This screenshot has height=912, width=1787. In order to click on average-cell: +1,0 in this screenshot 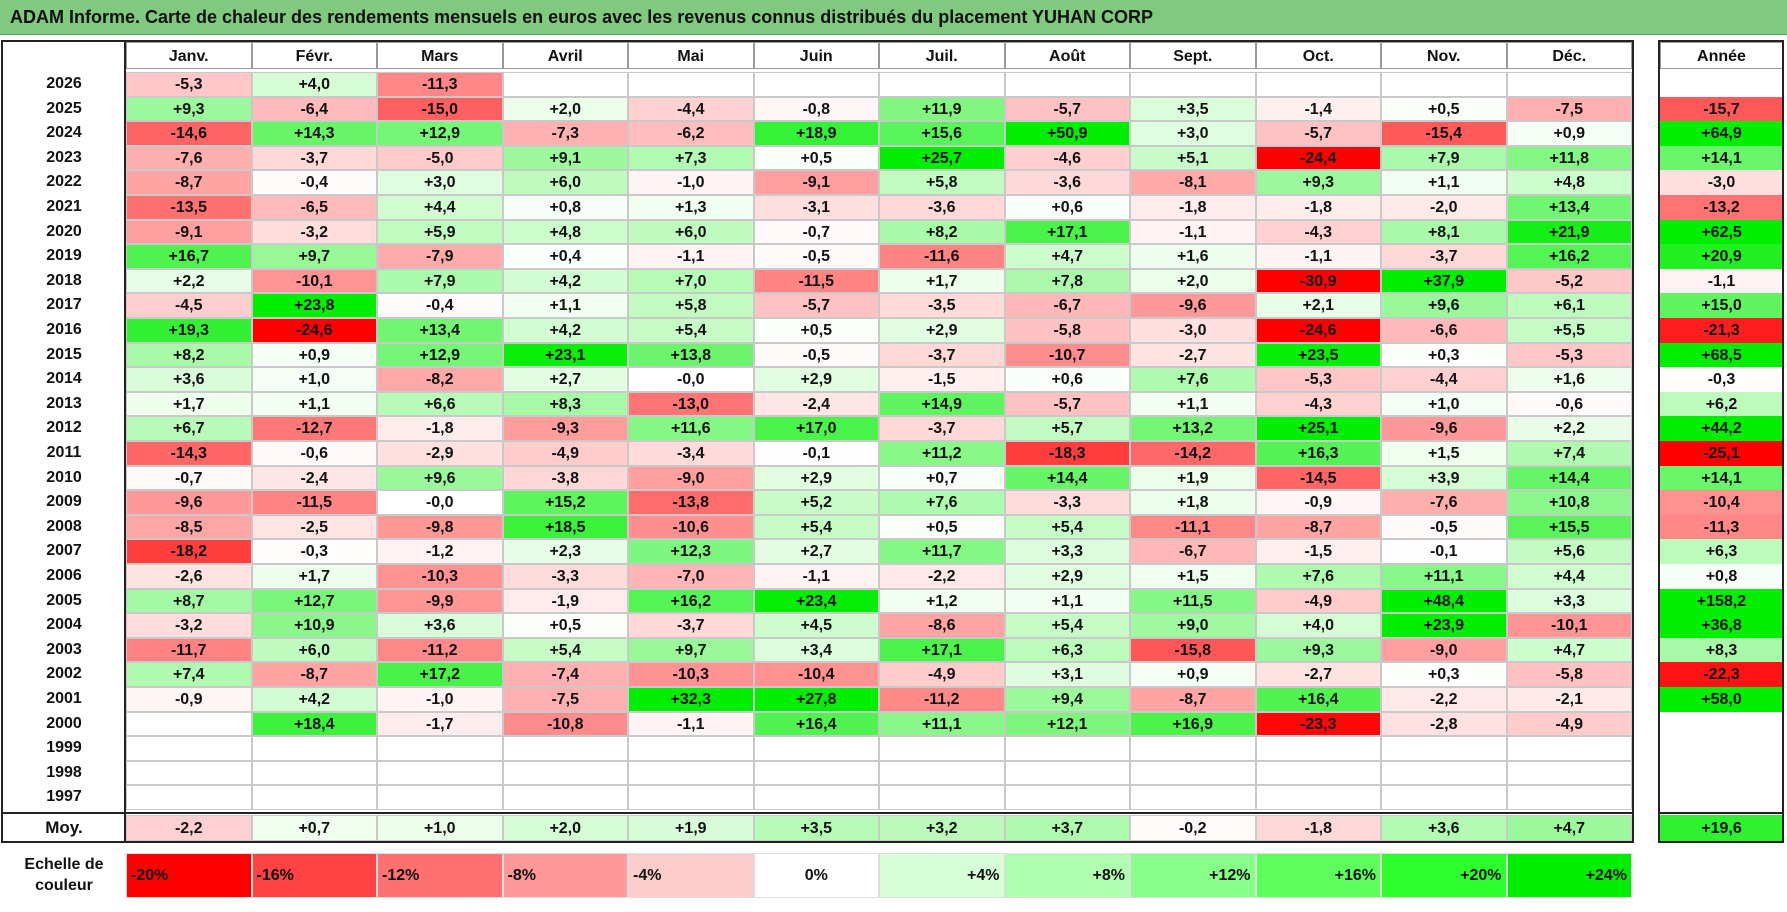, I will do `click(440, 828)`.